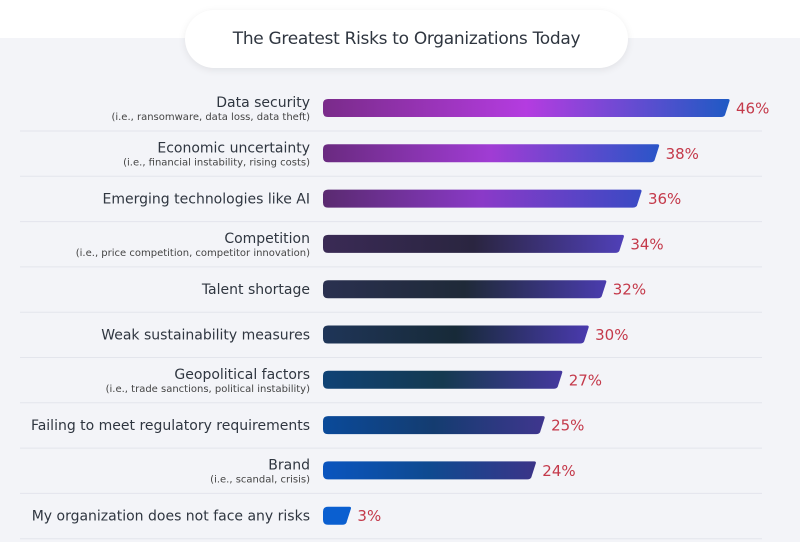 This screenshot has width=800, height=542. I want to click on value-label: 36%, so click(664, 199).